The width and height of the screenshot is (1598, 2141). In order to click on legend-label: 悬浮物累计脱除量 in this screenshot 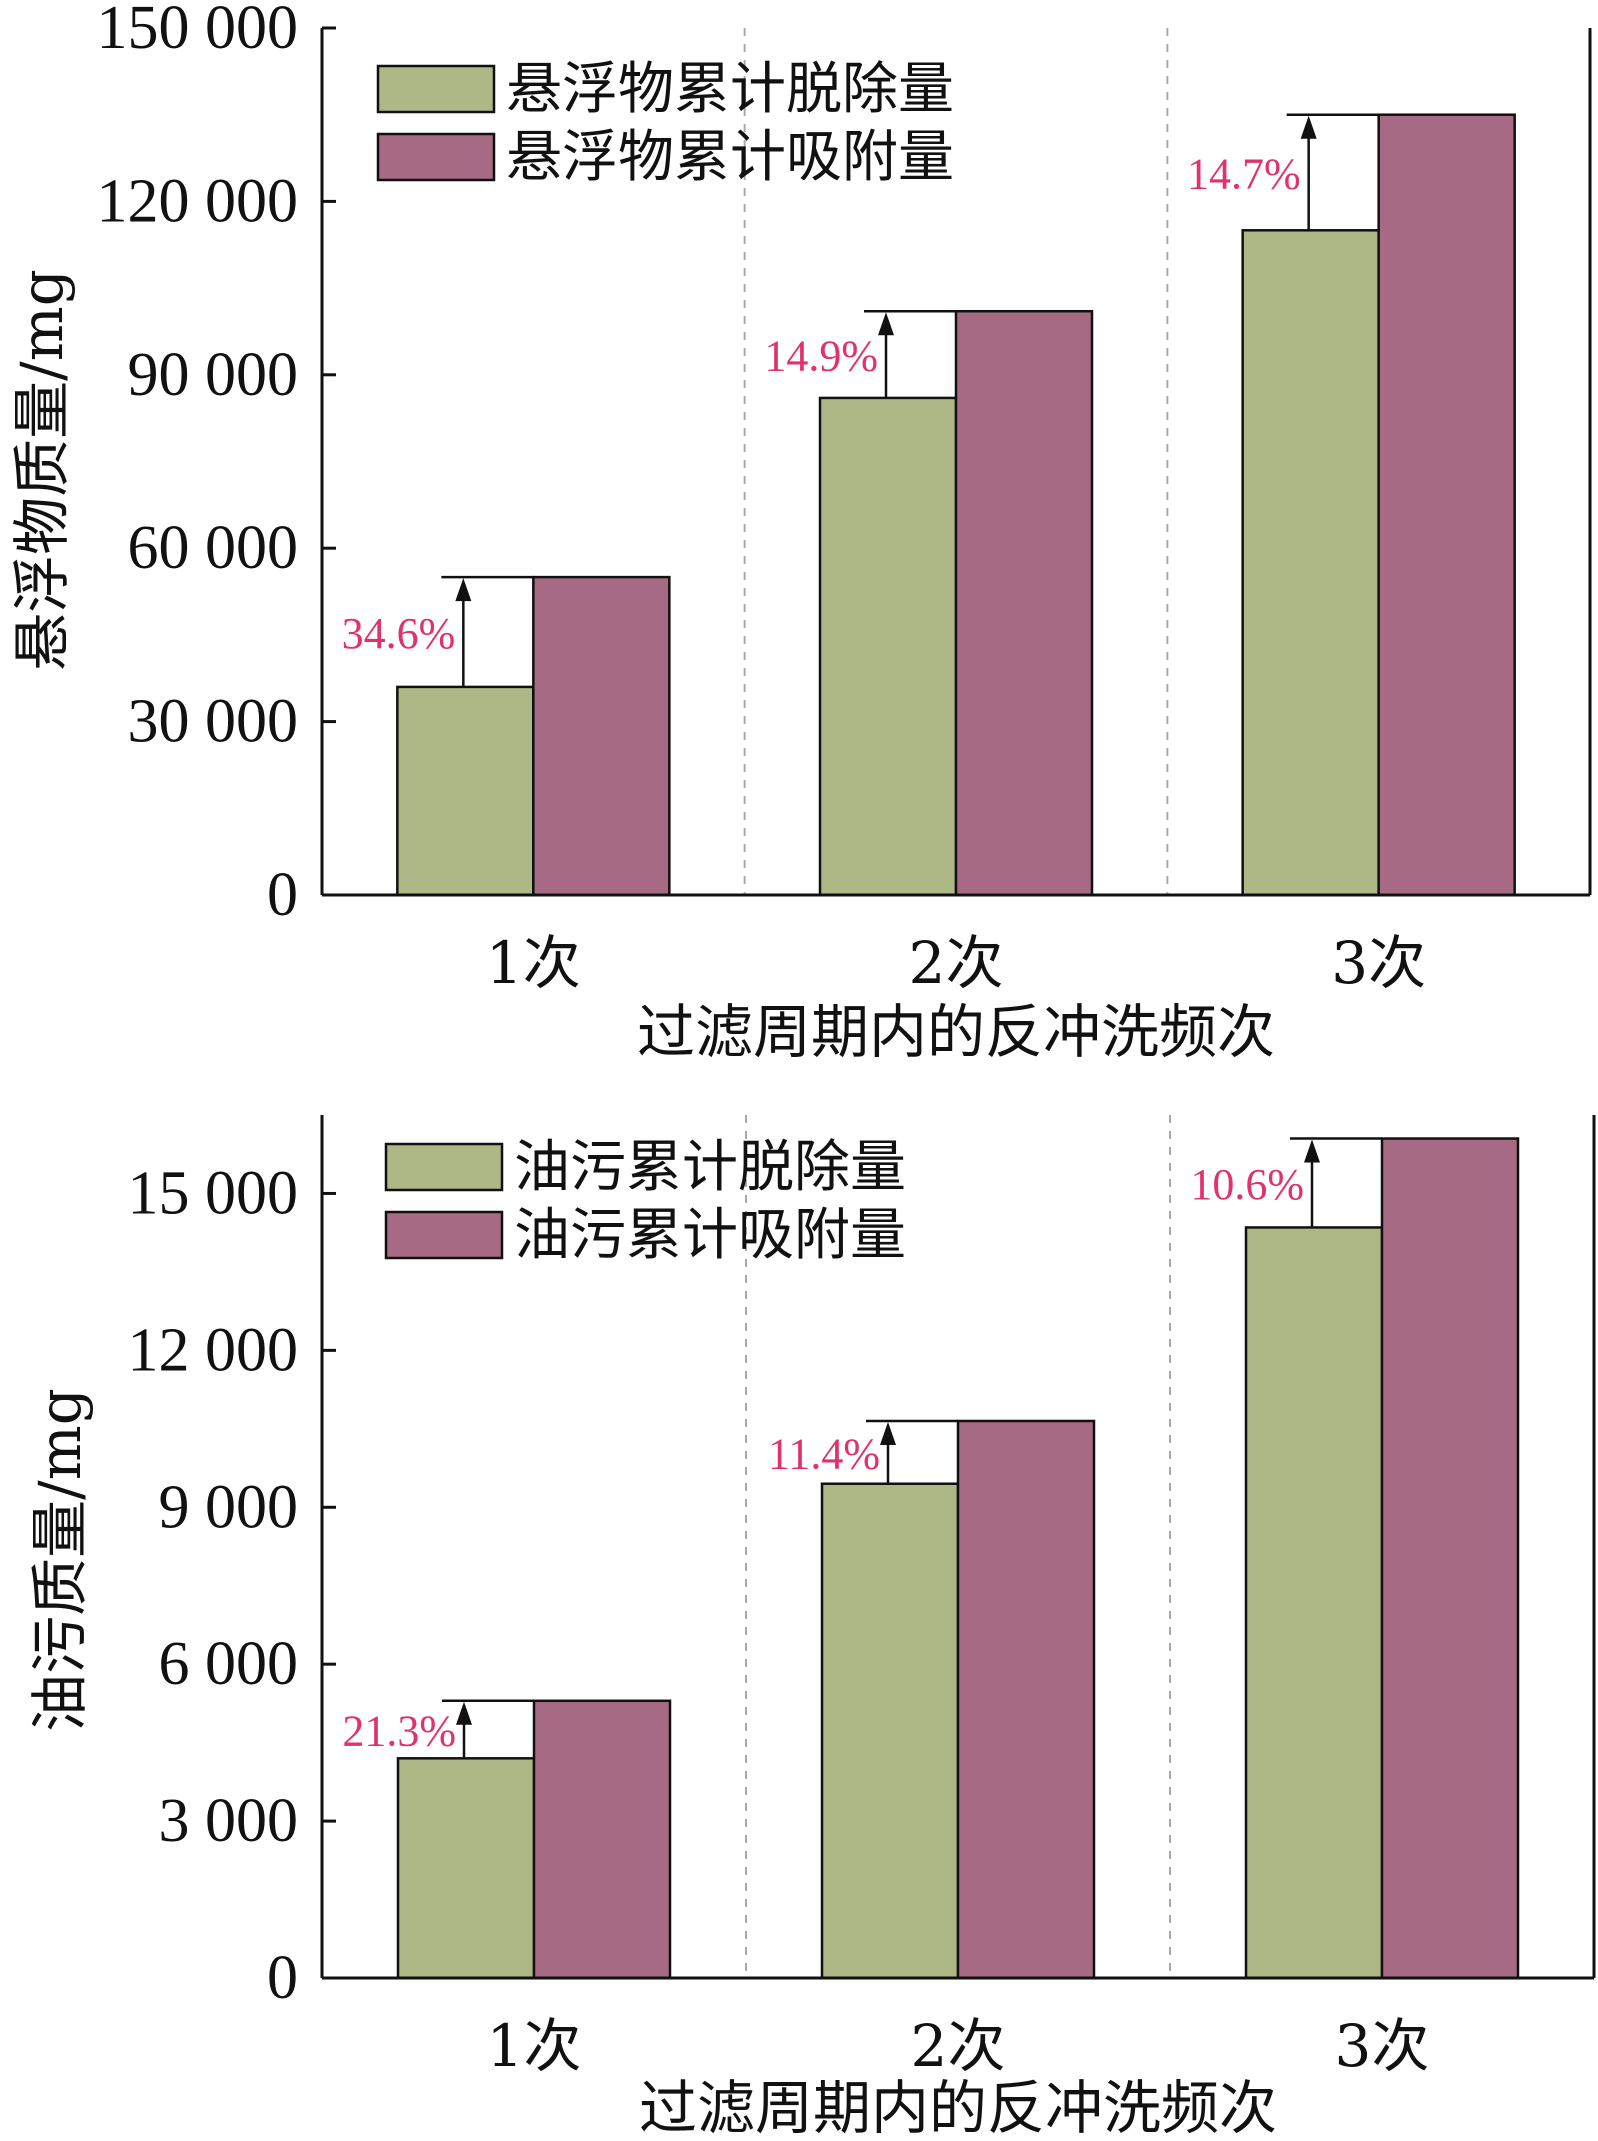, I will do `click(730, 89)`.